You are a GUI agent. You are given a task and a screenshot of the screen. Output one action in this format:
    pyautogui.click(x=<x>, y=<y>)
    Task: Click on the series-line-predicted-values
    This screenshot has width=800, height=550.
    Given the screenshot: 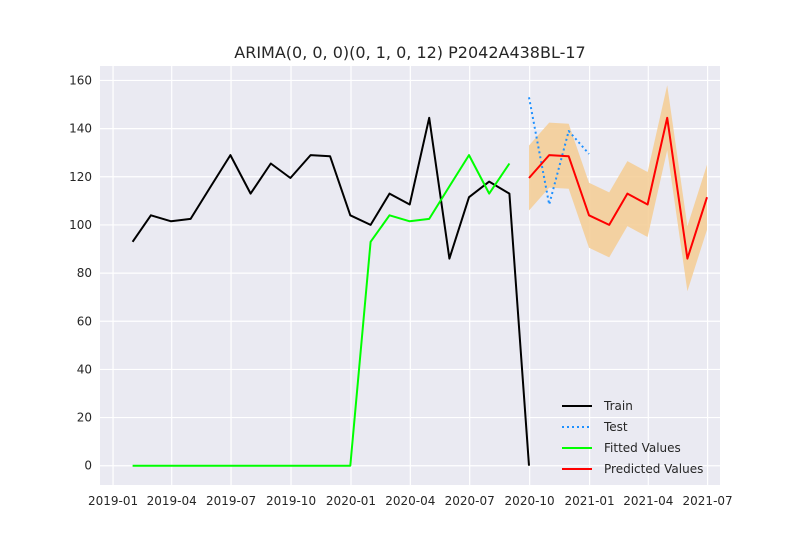 What is the action you would take?
    pyautogui.click(x=618, y=188)
    